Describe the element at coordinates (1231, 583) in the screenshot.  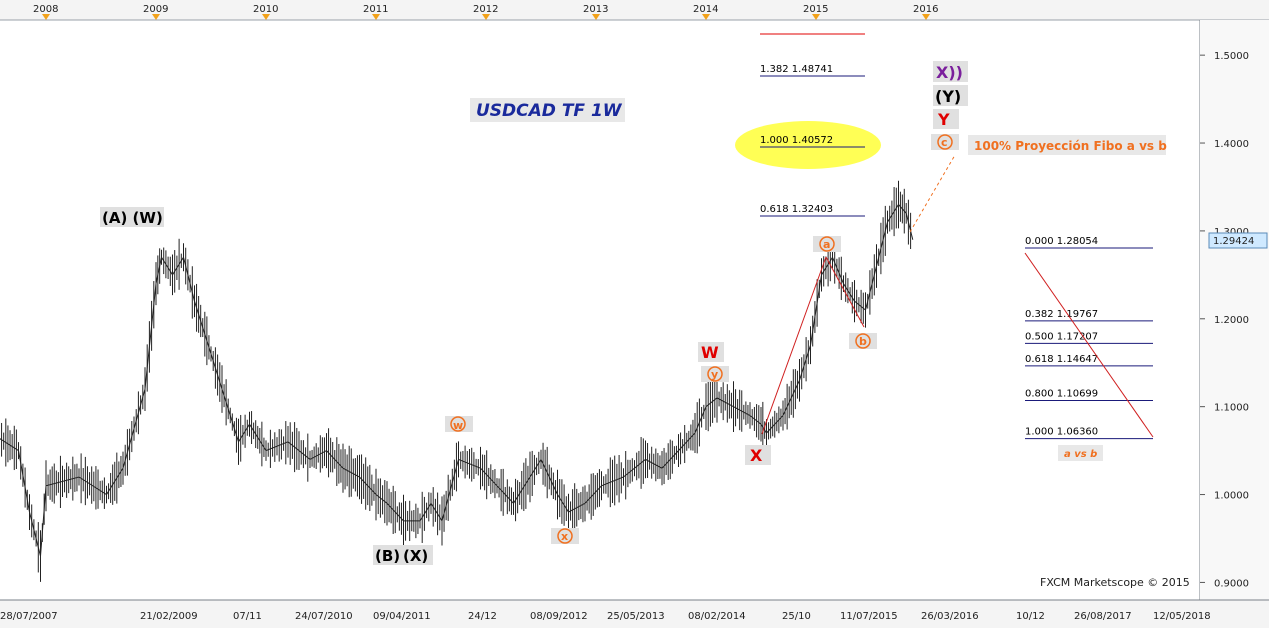
I see `y-tick-label: 0.9000` at that location.